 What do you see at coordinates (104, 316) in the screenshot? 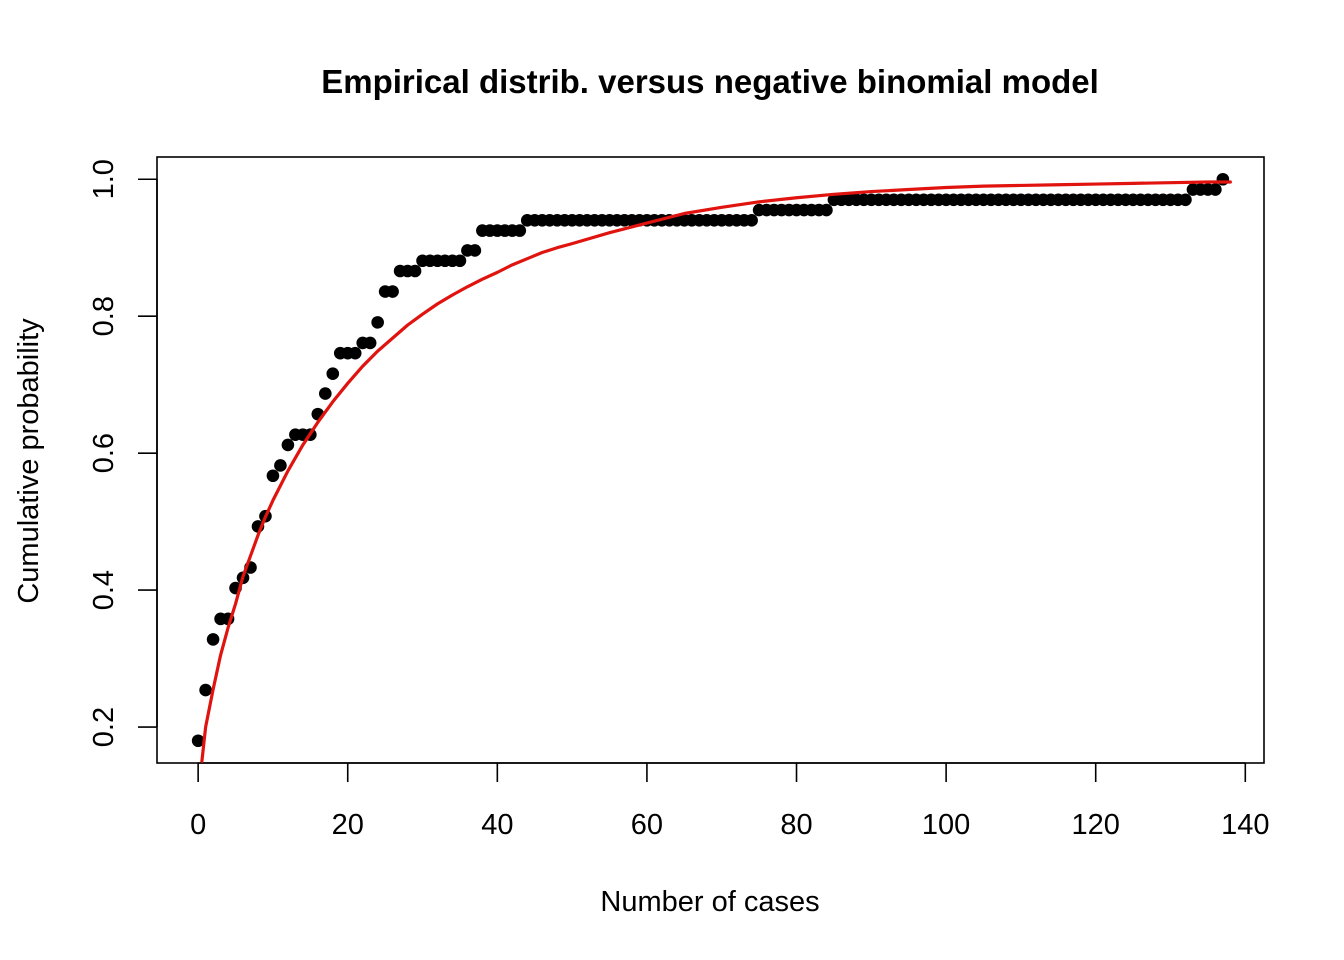
I see `y-tick-label: 0.8` at bounding box center [104, 316].